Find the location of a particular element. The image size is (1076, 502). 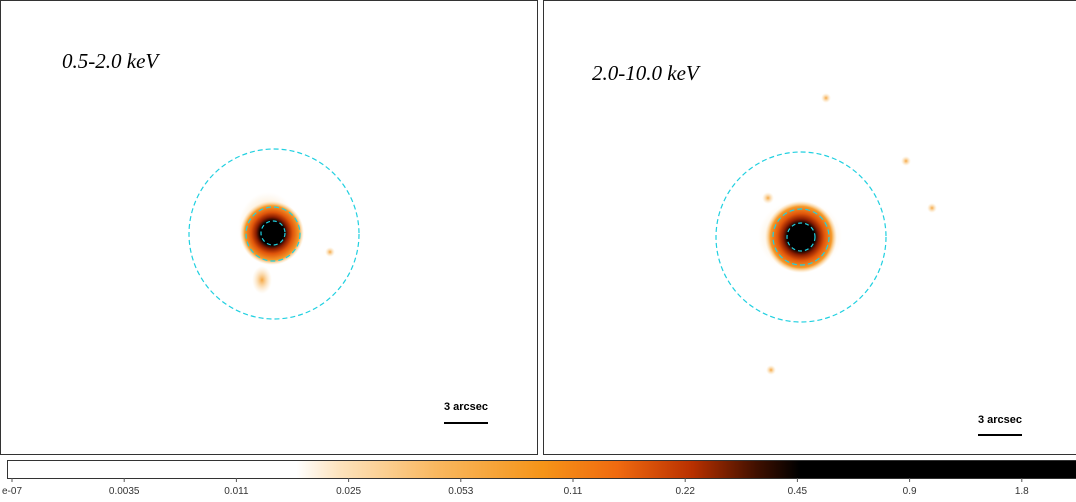

source-emission is located at coordinates (286, 243).